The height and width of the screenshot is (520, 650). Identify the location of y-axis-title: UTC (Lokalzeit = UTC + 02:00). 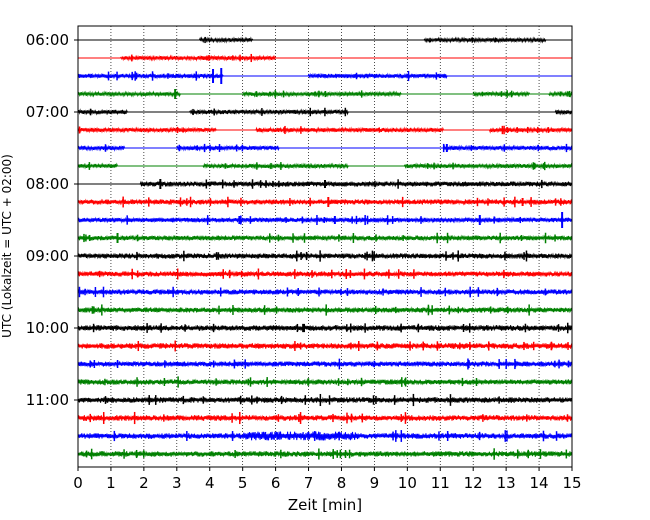
(7, 246).